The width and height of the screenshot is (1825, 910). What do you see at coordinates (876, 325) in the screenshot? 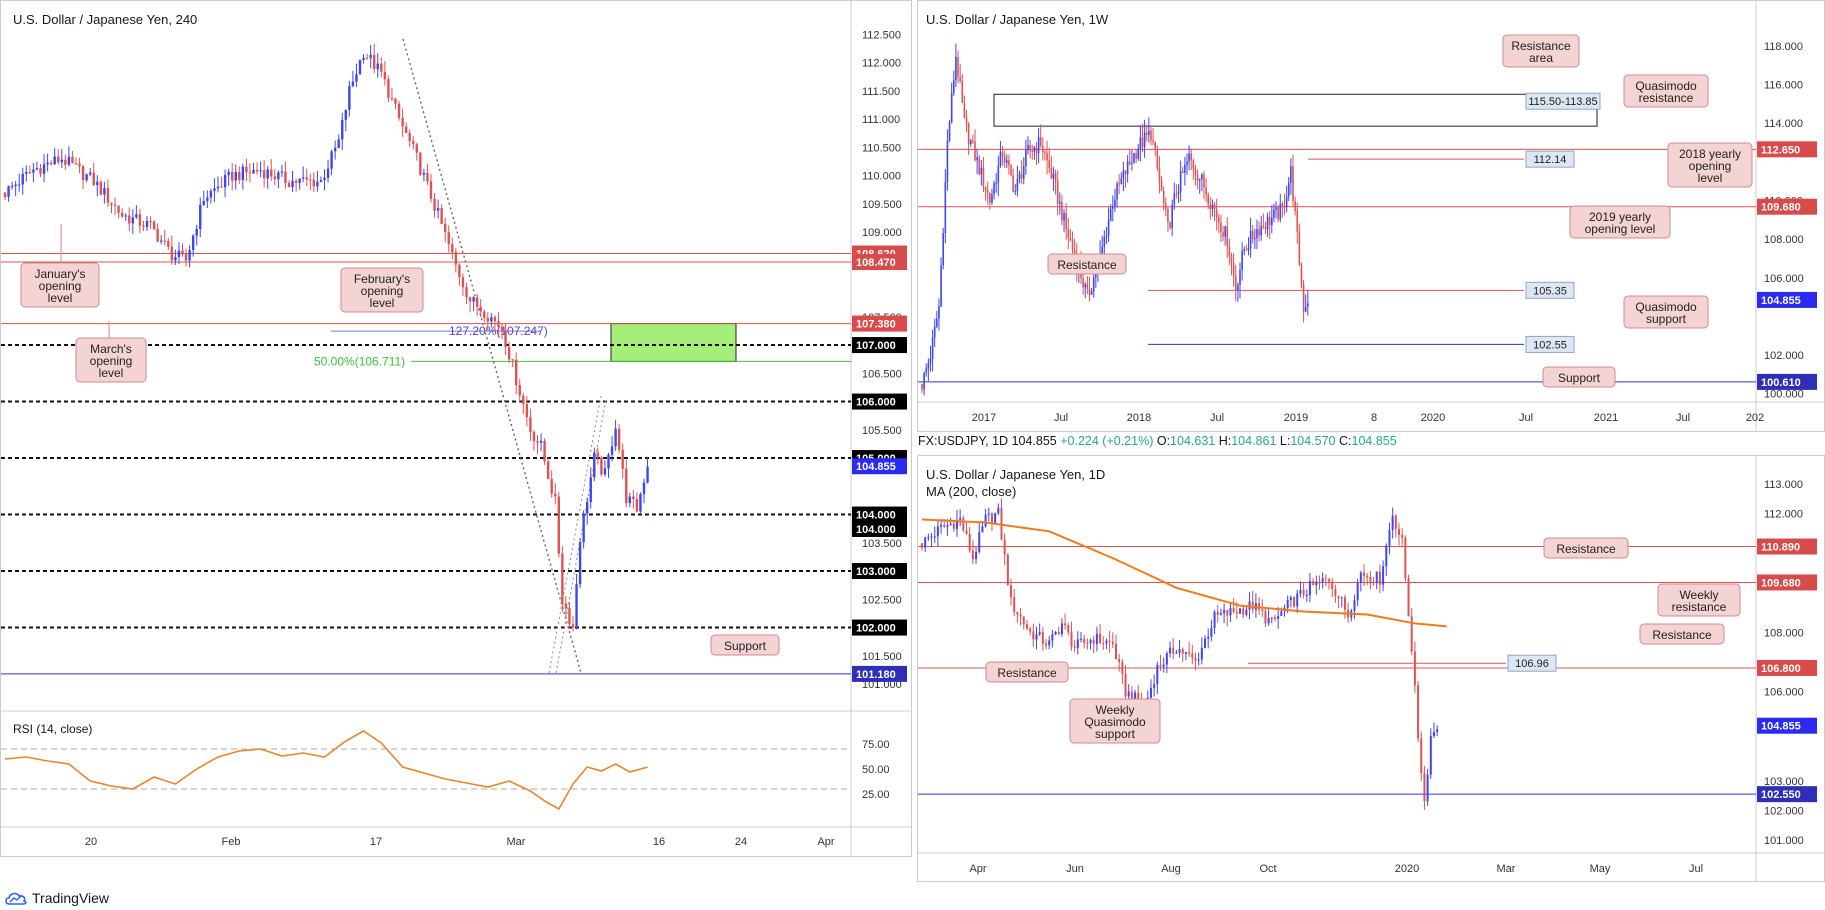
I see `h4-resistance-price-tag: 107.380` at bounding box center [876, 325].